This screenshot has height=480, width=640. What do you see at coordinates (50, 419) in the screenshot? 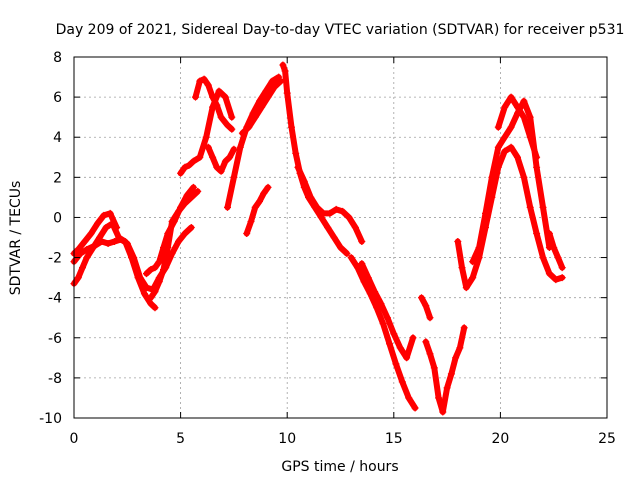
I see `y-tick-label: -10` at bounding box center [50, 419].